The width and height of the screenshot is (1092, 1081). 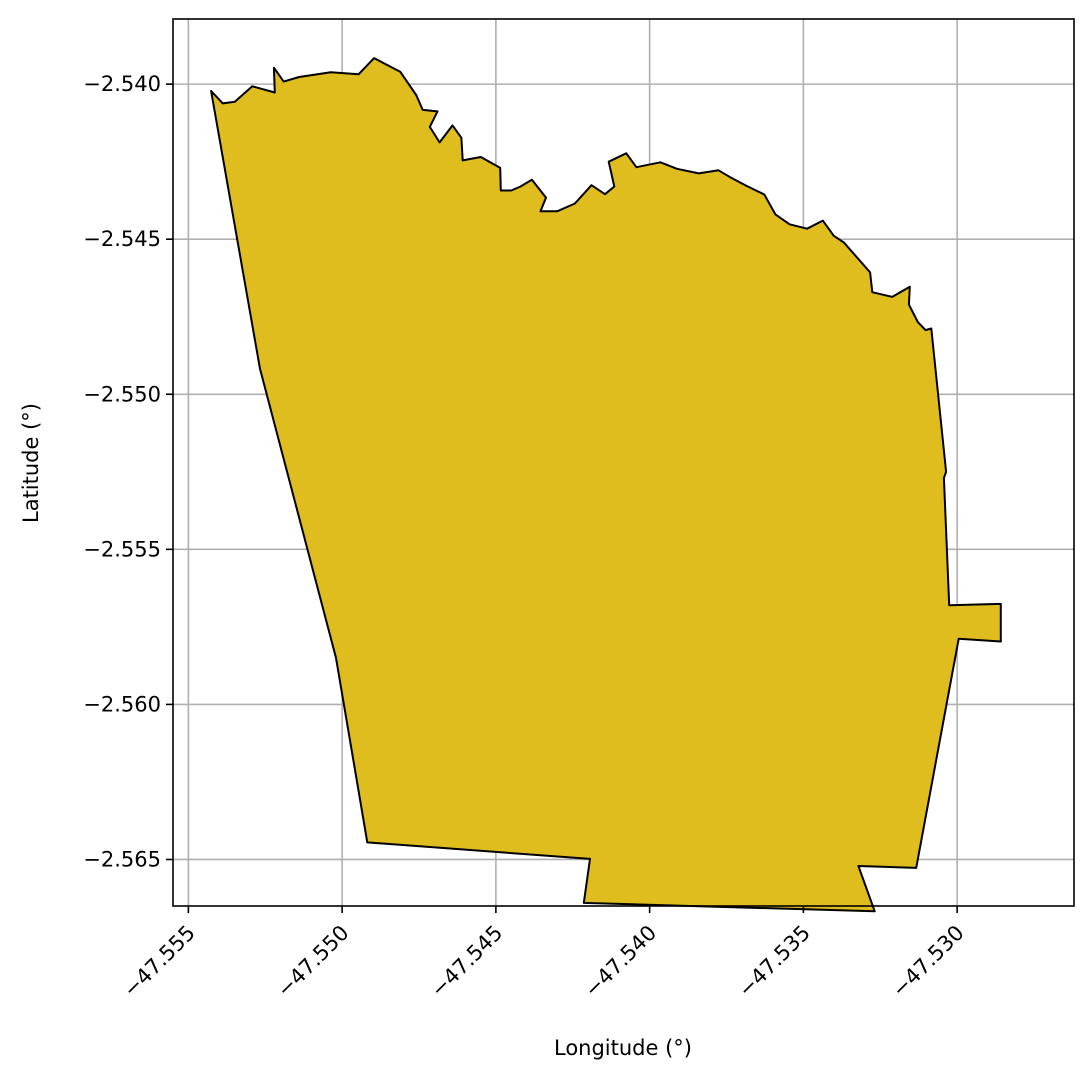 What do you see at coordinates (122, 549) in the screenshot?
I see `y-tick-label: −2.555` at bounding box center [122, 549].